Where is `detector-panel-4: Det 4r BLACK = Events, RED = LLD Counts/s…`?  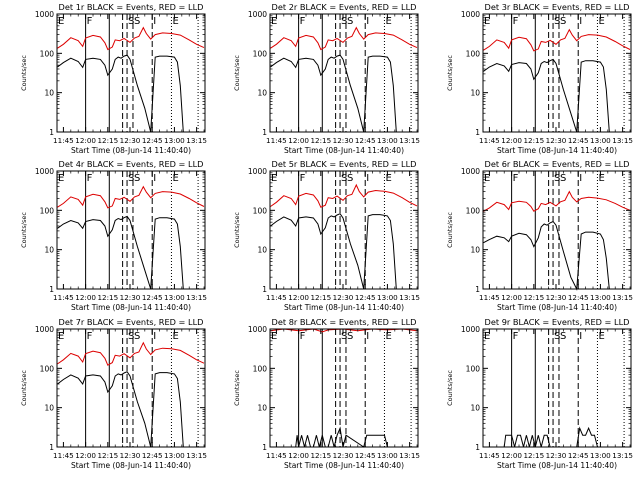 detector-panel-4: Det 4r BLACK = Events, RED = LLD Counts/s… is located at coordinates (113, 235).